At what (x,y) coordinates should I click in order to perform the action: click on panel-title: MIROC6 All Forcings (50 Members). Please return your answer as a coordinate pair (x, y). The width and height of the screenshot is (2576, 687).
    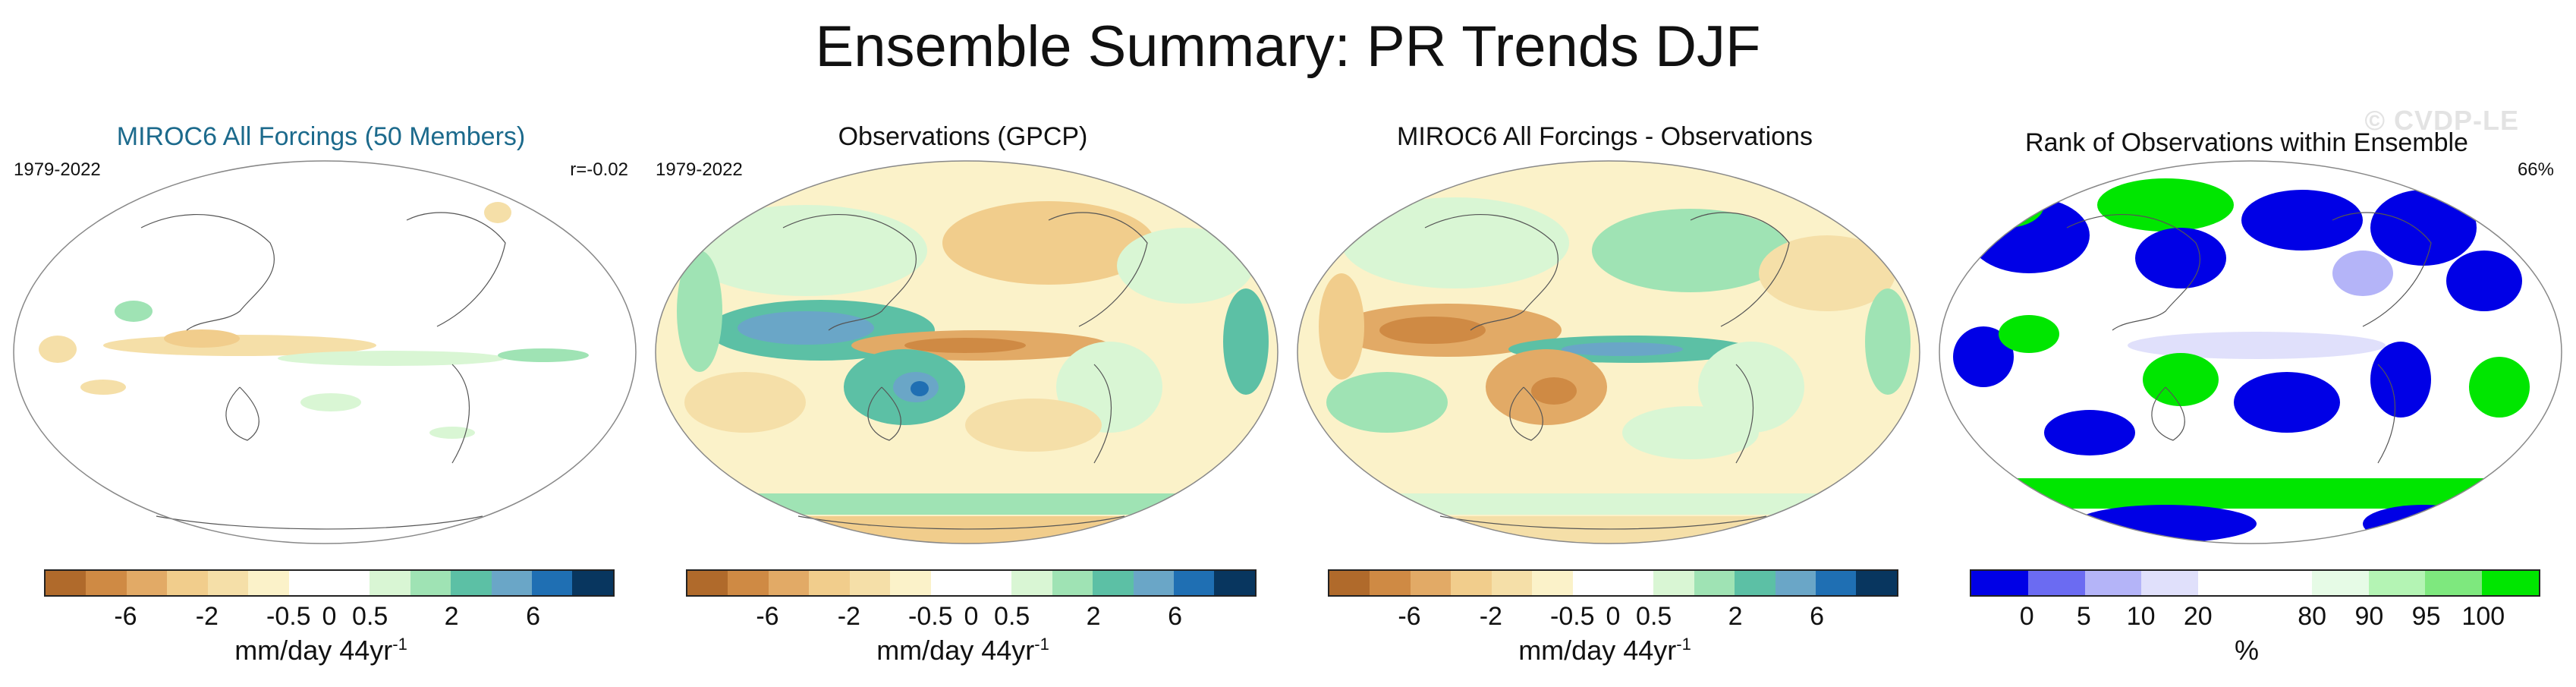
    Looking at the image, I should click on (321, 136).